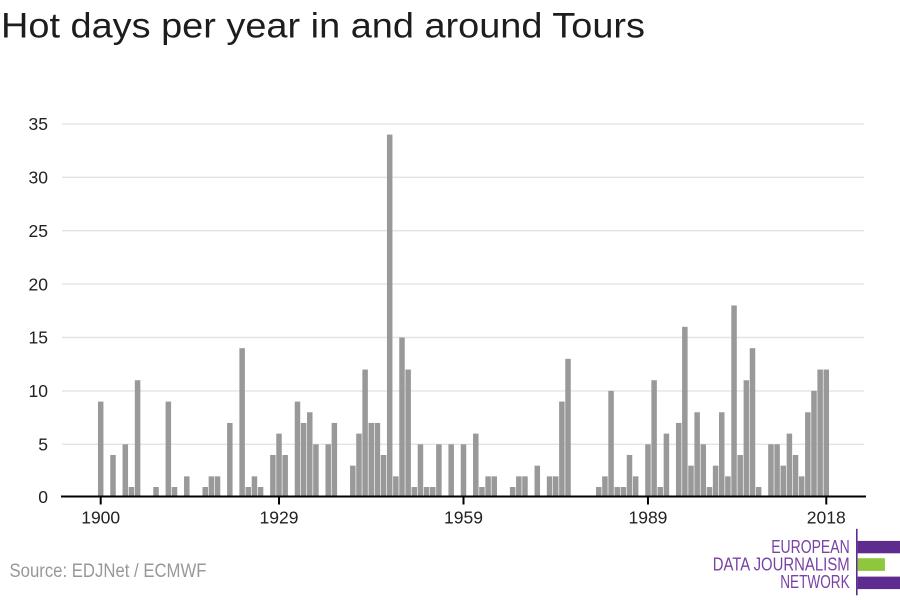  I want to click on svg-text: 30, so click(39, 178).